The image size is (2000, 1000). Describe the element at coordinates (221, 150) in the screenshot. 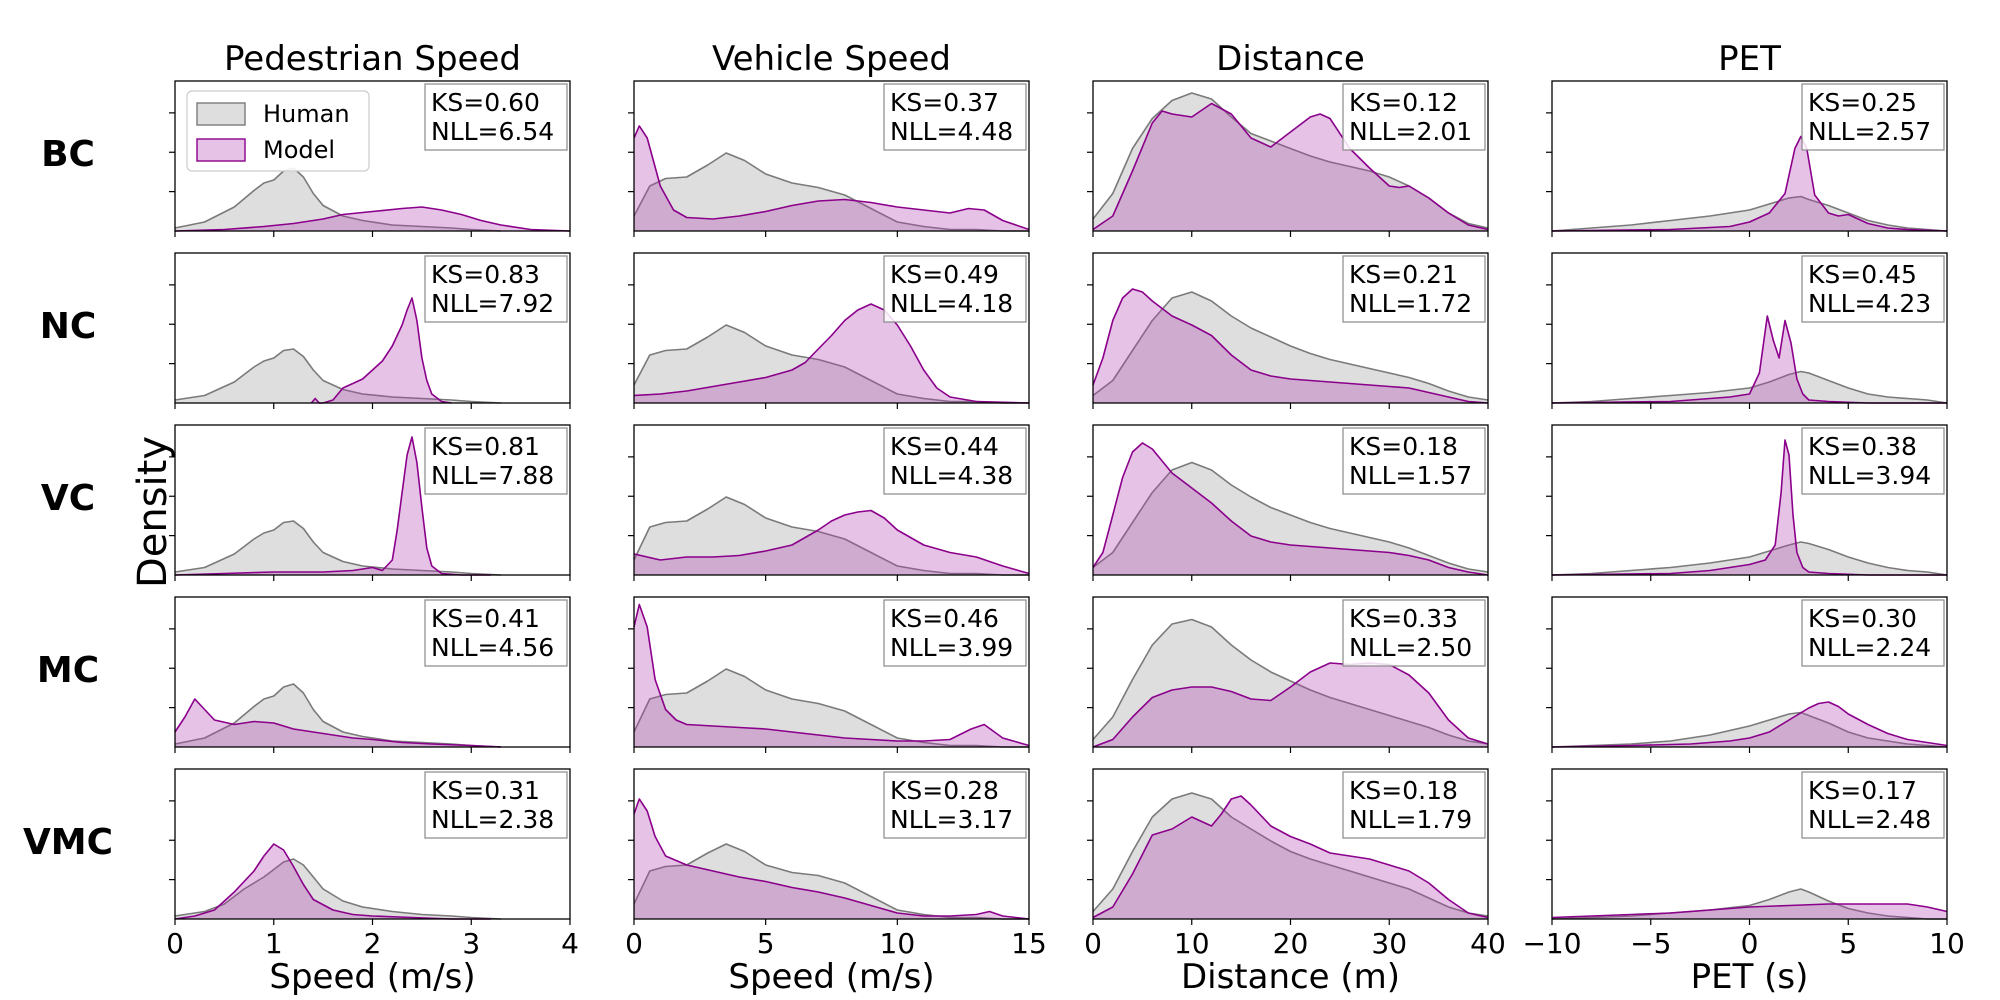

I see `legend-swatch-model` at that location.